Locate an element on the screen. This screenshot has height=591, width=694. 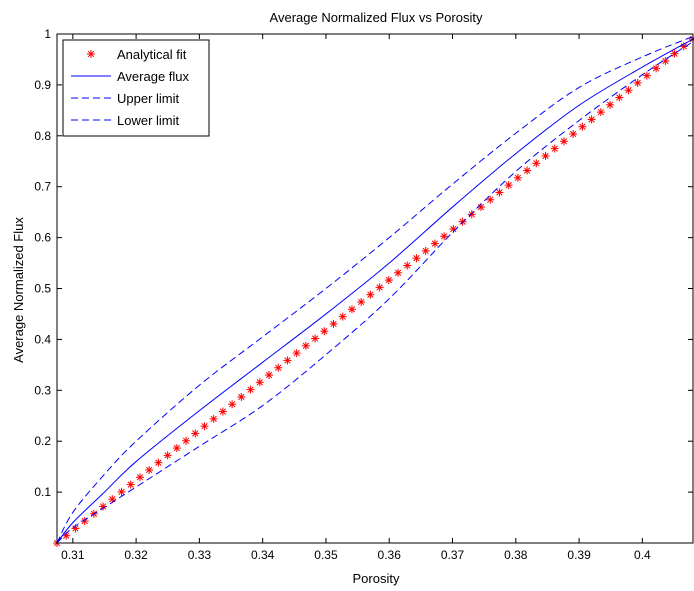
x-tick-label: 0.35 is located at coordinates (326, 555).